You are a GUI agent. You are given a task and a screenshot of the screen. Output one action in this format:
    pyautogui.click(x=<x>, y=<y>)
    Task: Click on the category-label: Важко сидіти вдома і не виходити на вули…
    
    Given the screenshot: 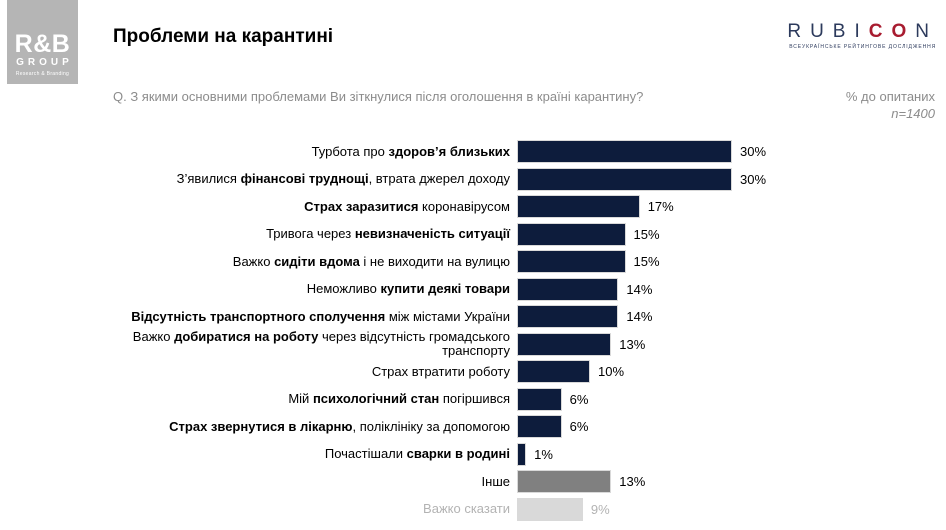 What is the action you would take?
    pyautogui.click(x=371, y=261)
    